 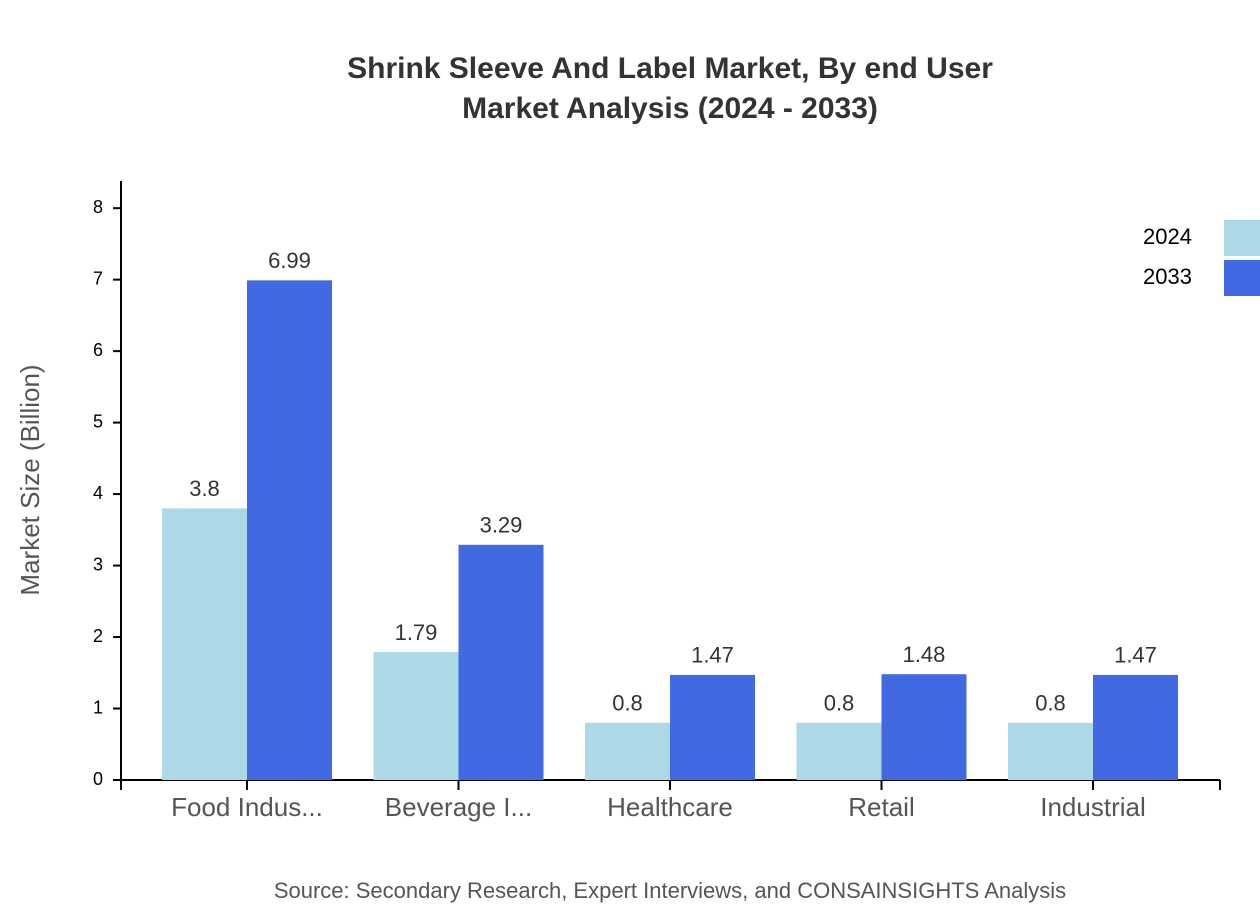 What do you see at coordinates (98, 493) in the screenshot?
I see `y-tick-label: 4` at bounding box center [98, 493].